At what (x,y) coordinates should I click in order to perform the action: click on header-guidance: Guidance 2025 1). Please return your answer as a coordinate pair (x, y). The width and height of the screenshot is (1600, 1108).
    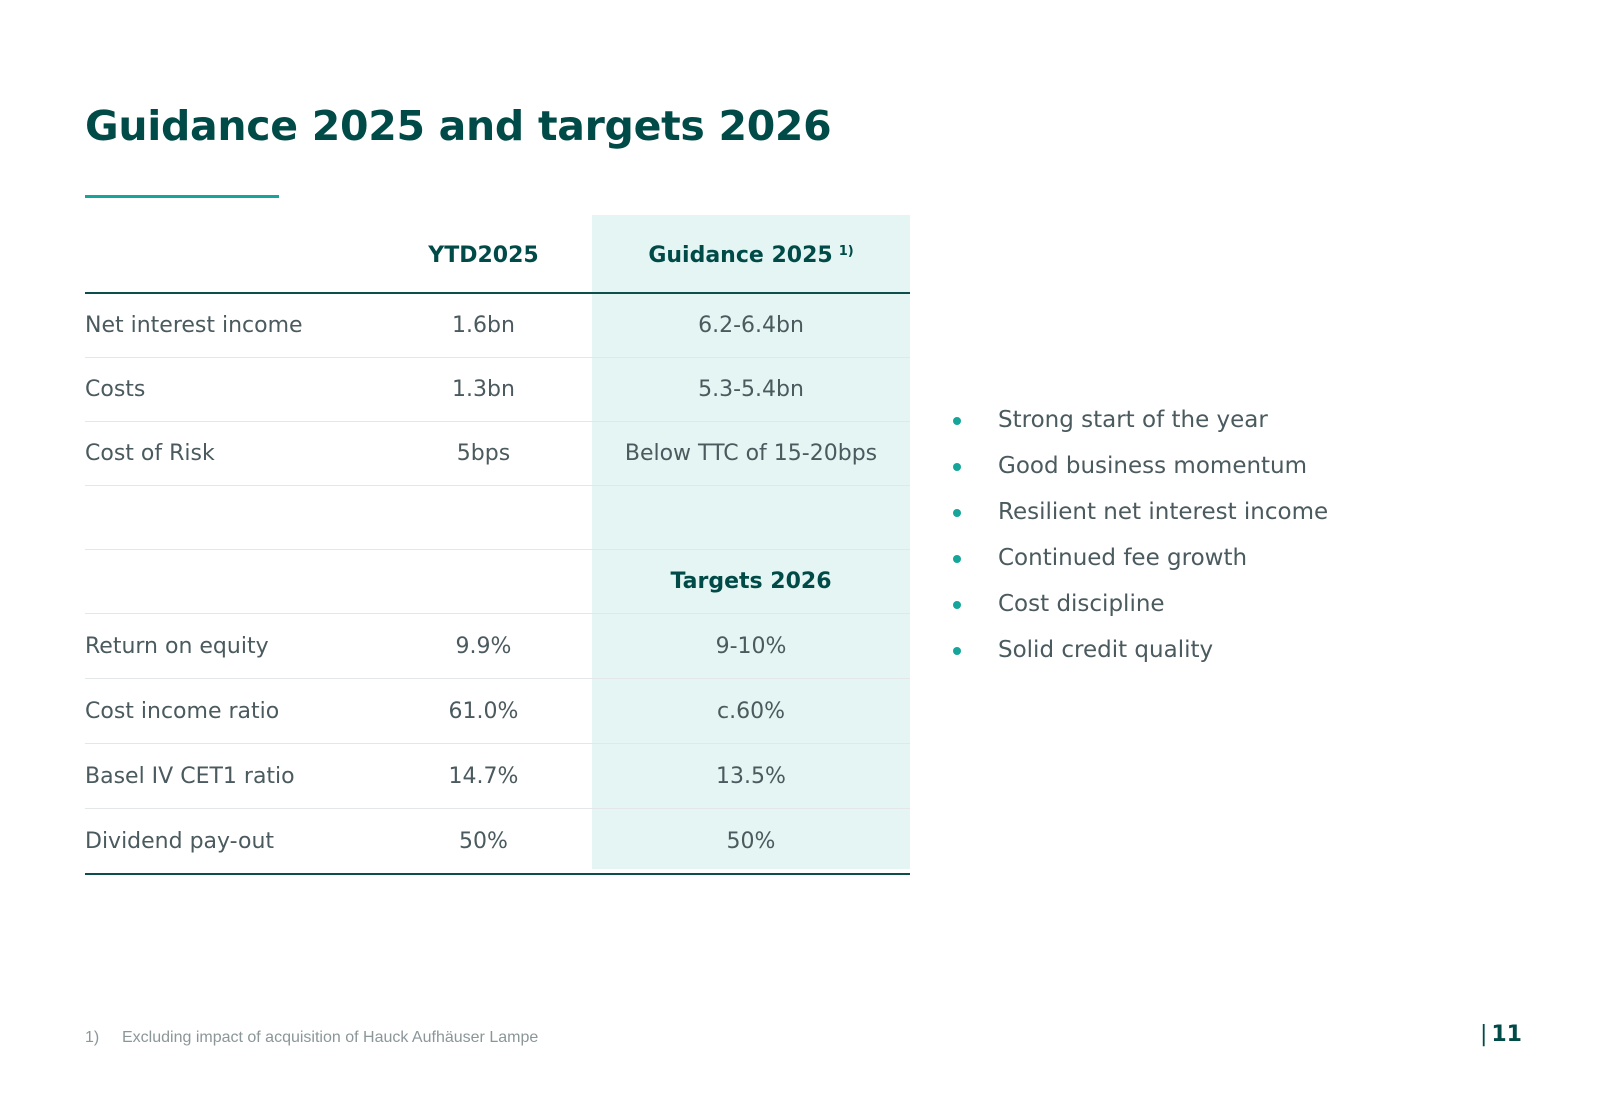
    Looking at the image, I should click on (751, 253).